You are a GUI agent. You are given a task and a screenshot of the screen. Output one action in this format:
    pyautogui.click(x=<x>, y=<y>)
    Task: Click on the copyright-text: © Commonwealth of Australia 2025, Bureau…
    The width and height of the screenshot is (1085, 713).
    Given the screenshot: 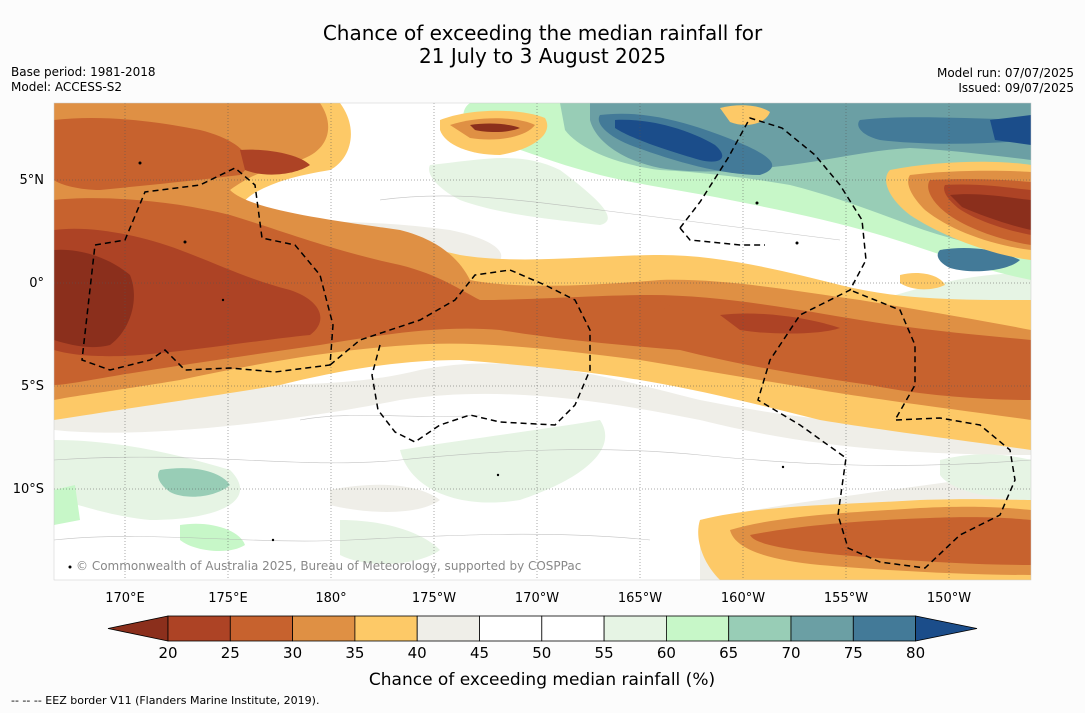 What is the action you would take?
    pyautogui.click(x=328, y=566)
    